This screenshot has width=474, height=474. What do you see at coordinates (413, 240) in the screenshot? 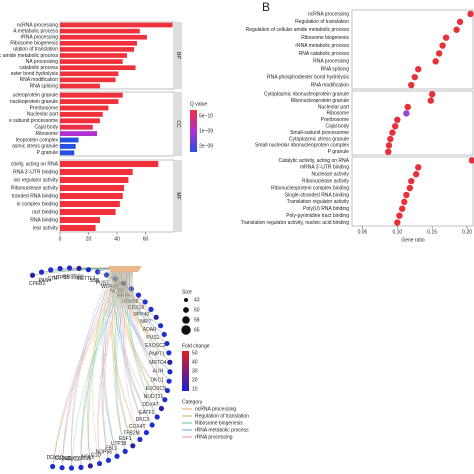
I see `x-axis-label: Gene ratio` at bounding box center [413, 240].